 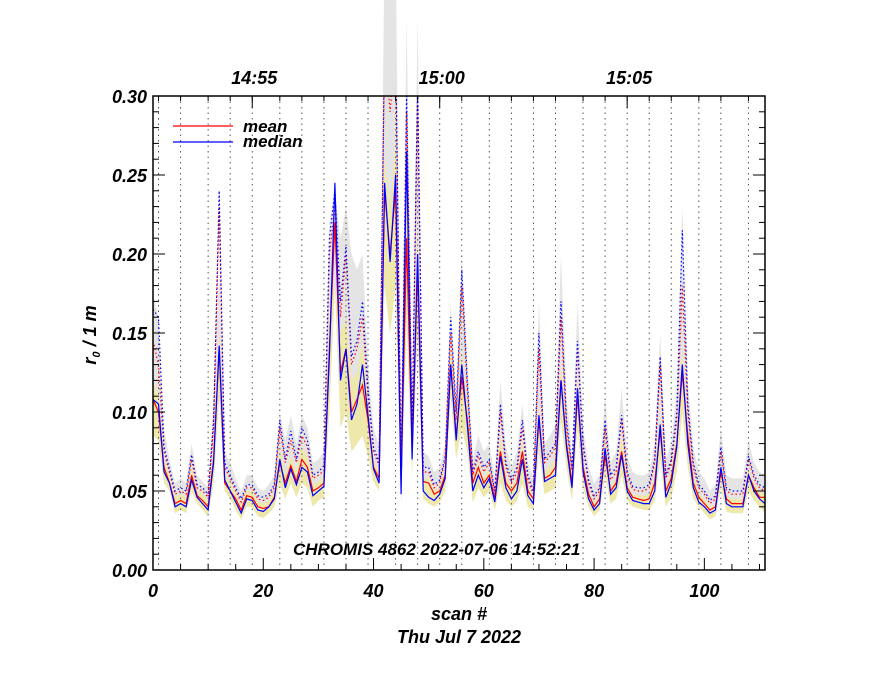 I want to click on y-tick-label: 0.05, so click(x=130, y=492).